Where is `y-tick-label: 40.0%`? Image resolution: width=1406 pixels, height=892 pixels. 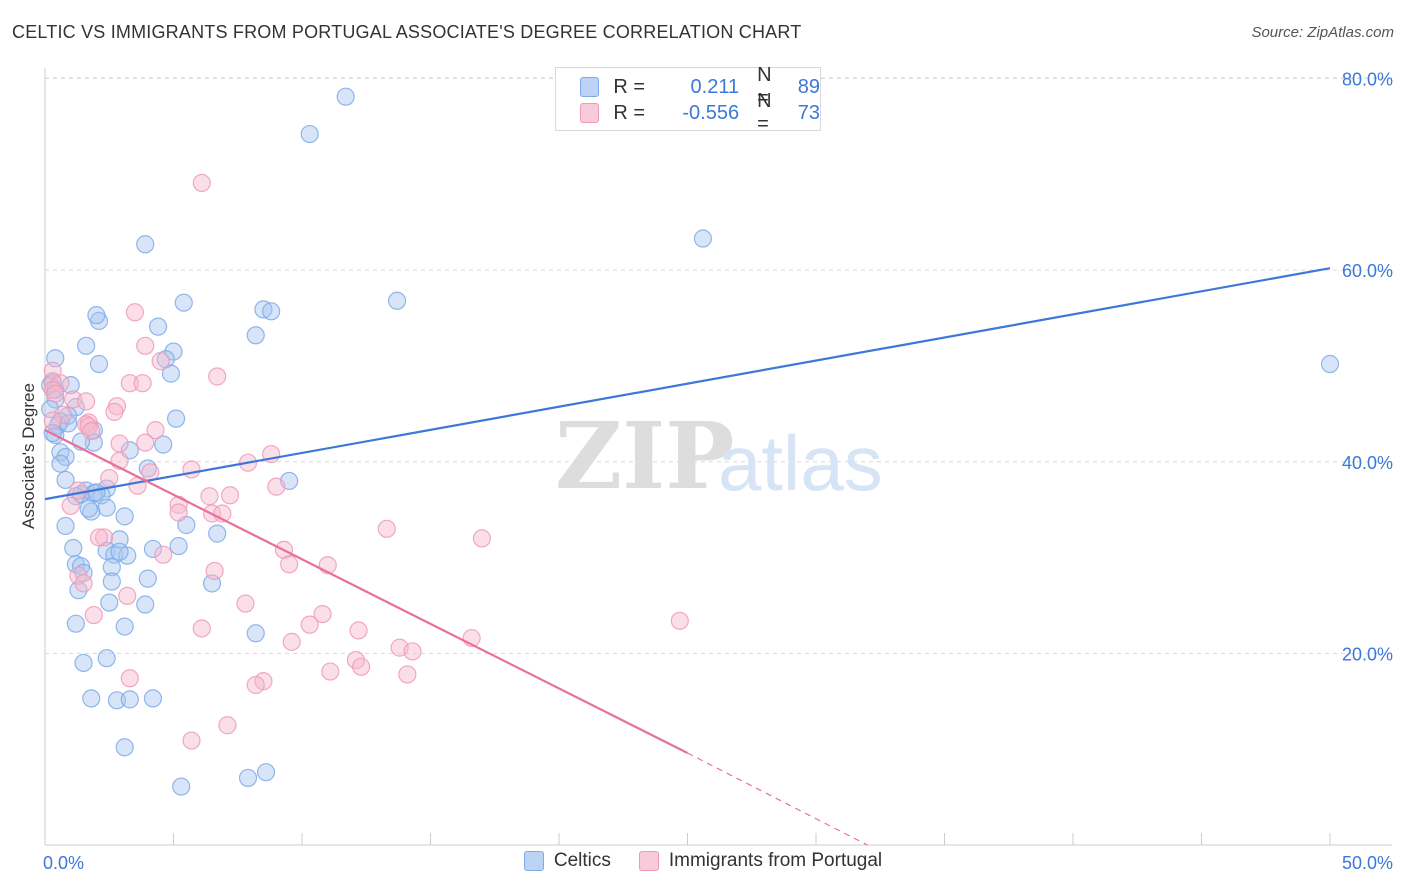
y-tick-label: 40.0% is located at coordinates (1367, 463).